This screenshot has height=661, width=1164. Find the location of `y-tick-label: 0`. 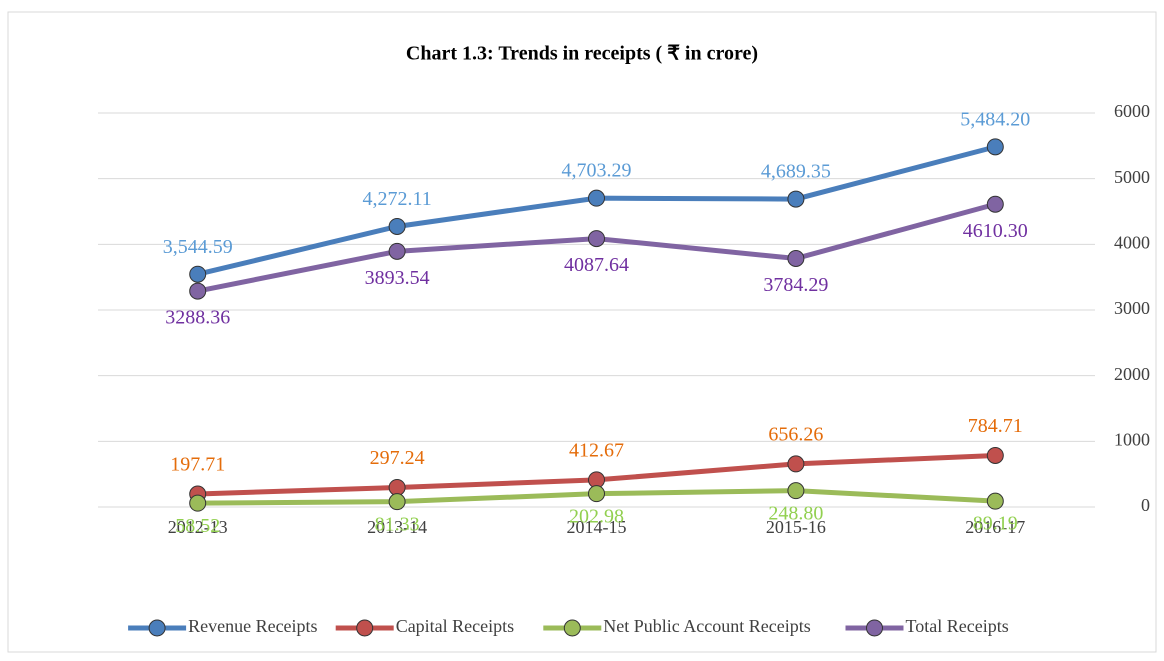

y-tick-label: 0 is located at coordinates (1145, 505).